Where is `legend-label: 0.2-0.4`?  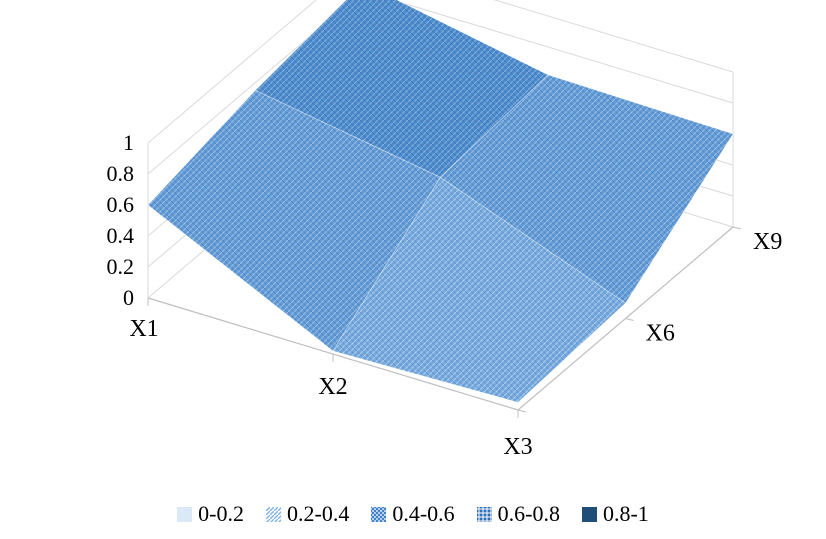
legend-label: 0.2-0.4 is located at coordinates (318, 513).